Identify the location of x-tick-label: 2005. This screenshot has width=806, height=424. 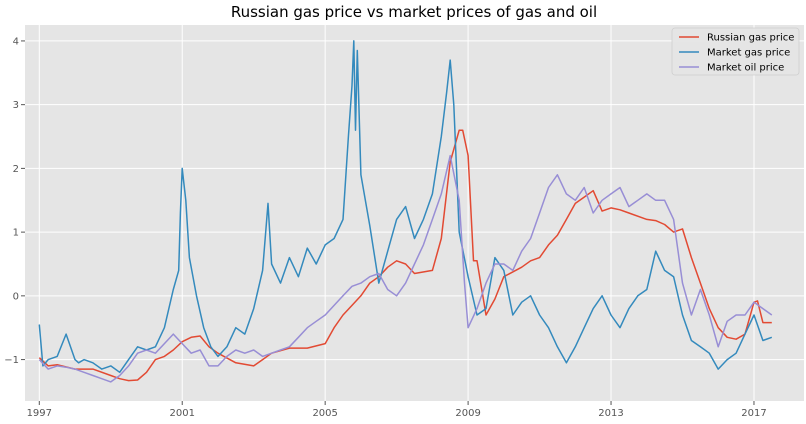
(324, 413).